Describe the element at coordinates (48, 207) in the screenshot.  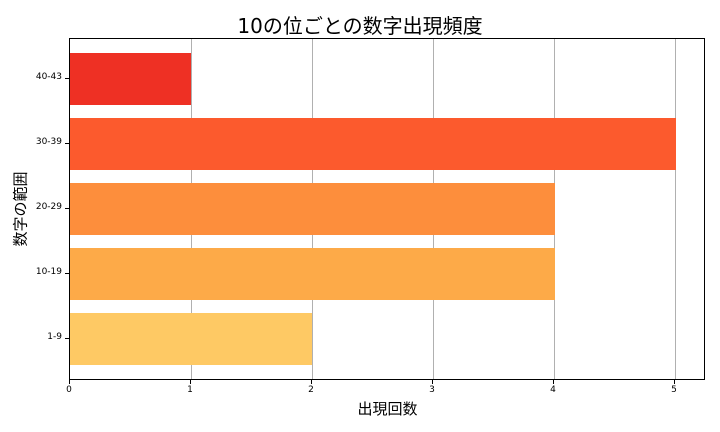
I see `ytick-label: 20-29` at that location.